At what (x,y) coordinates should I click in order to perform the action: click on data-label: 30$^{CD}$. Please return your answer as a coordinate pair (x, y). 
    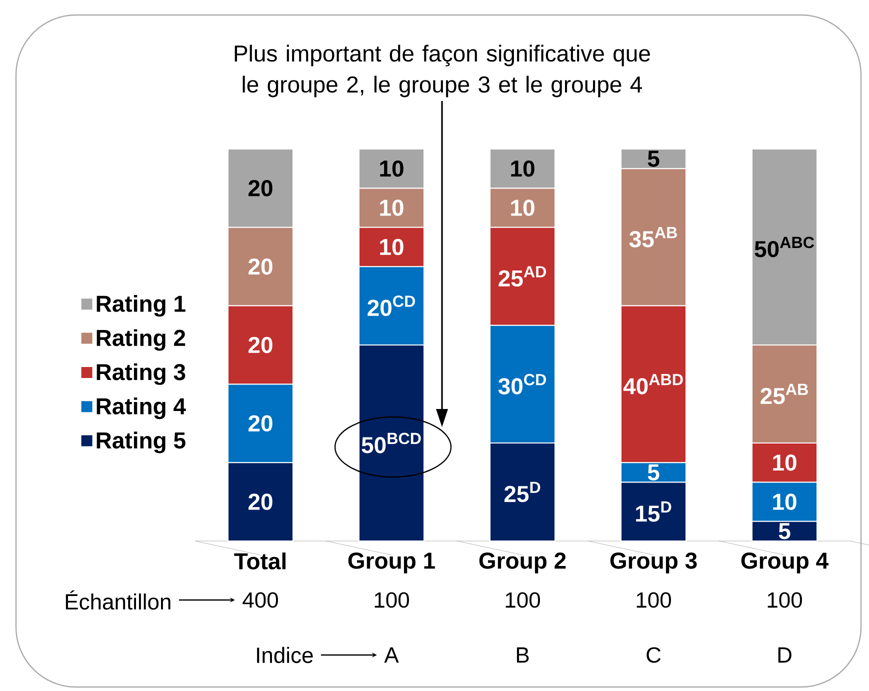
    Looking at the image, I should click on (522, 384).